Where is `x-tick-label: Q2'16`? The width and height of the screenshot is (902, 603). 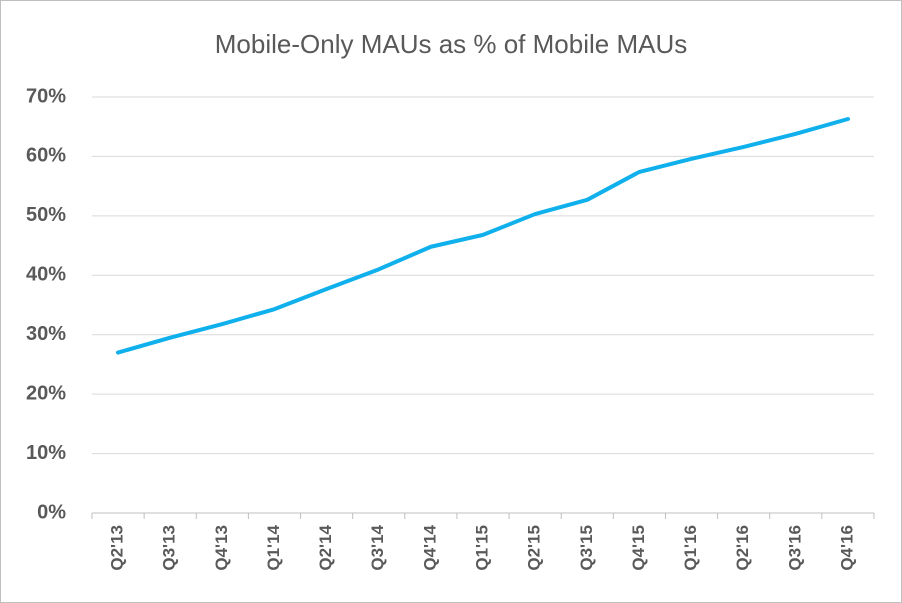 x-tick-label: Q2'16 is located at coordinates (742, 548).